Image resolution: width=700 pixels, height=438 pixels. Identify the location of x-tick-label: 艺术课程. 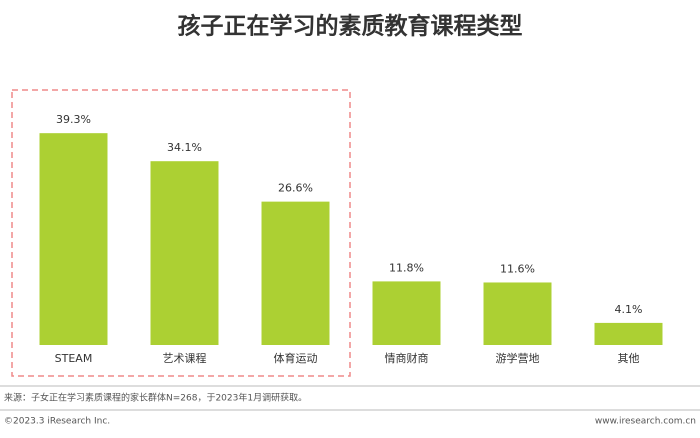
(185, 358).